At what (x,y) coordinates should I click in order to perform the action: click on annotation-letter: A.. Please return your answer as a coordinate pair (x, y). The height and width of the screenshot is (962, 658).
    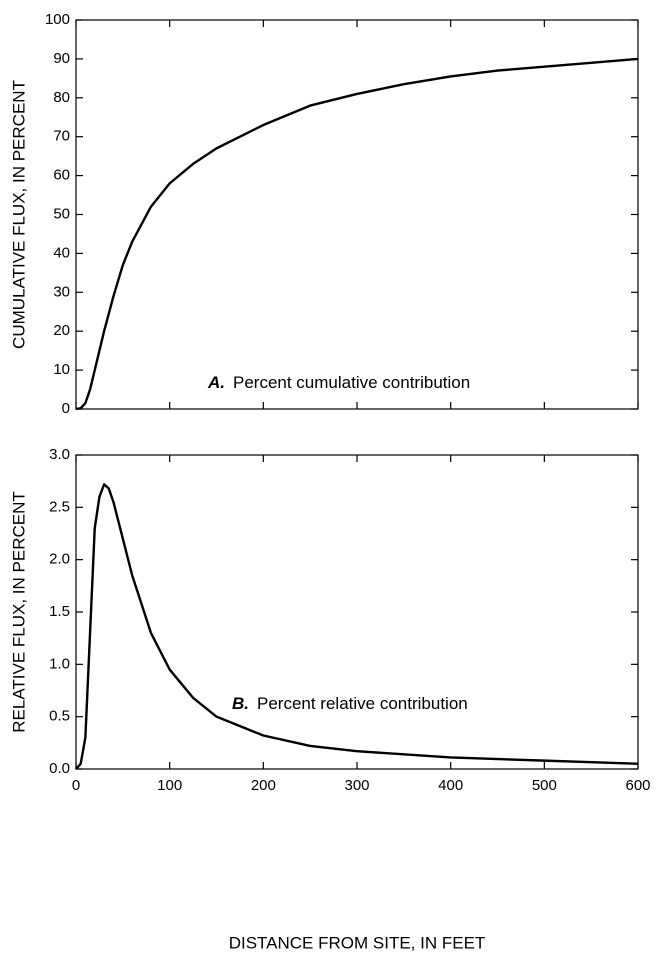
    Looking at the image, I should click on (216, 382).